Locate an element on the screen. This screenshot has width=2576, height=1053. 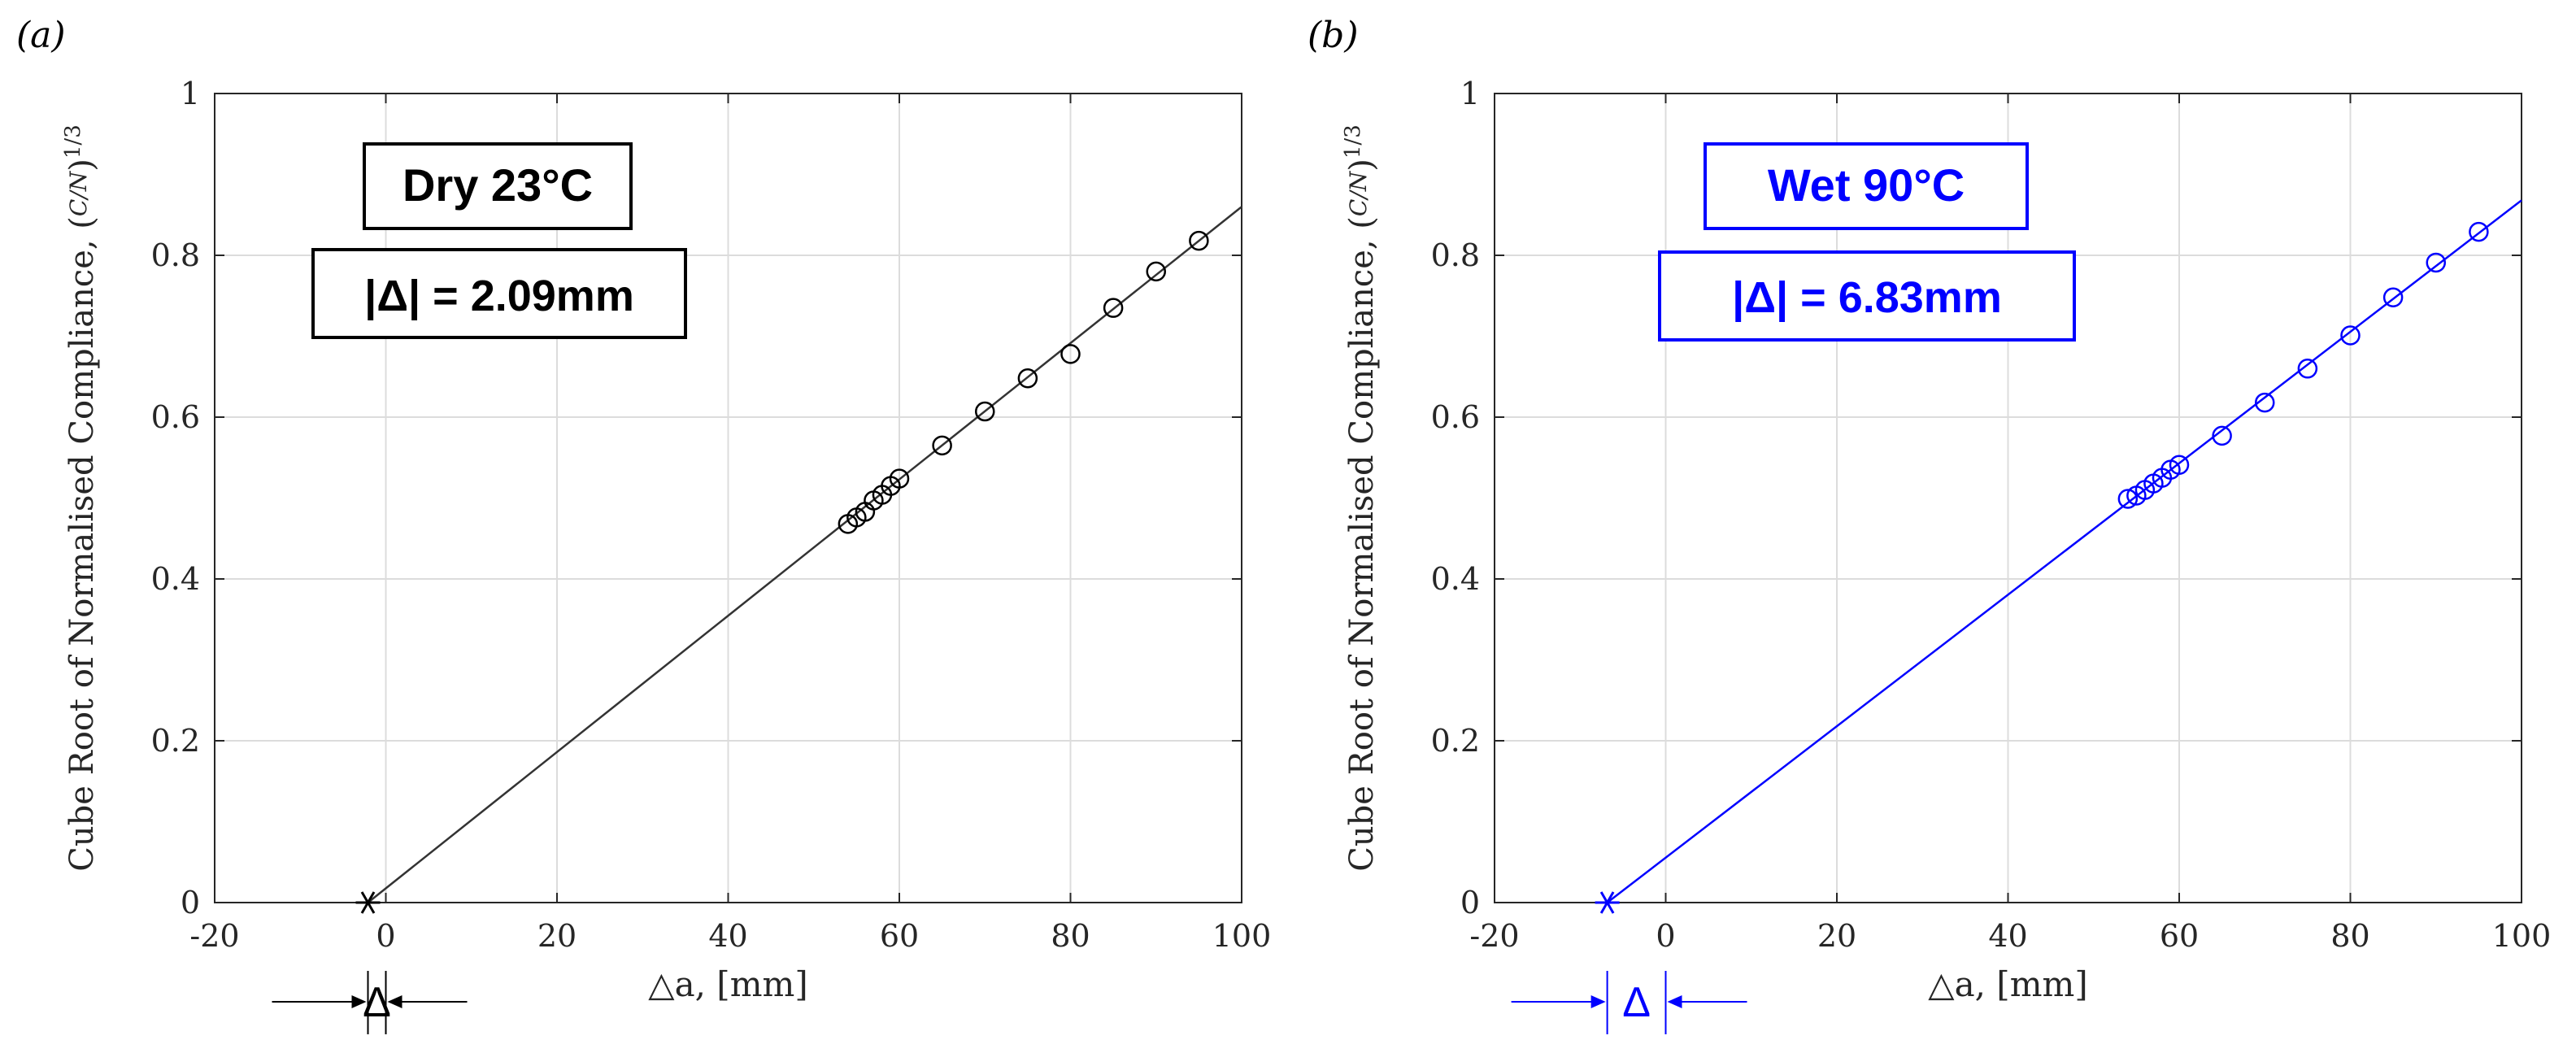
condition-label: Dry 23°C is located at coordinates (498, 185).